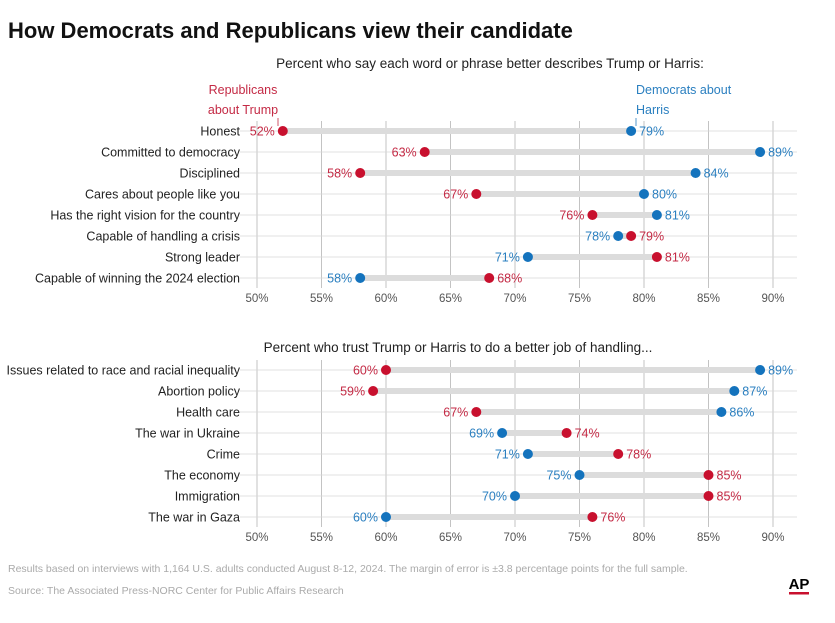 The width and height of the screenshot is (835, 623). I want to click on category-label: Honest, so click(220, 132).